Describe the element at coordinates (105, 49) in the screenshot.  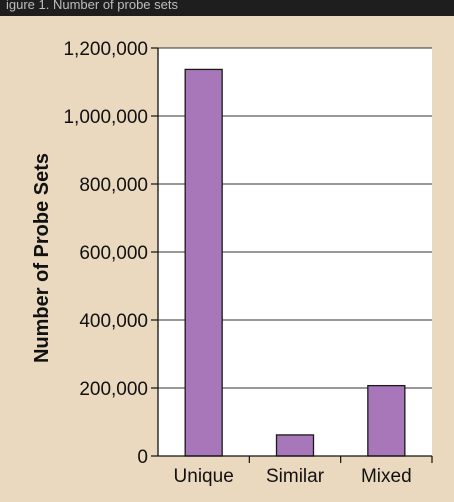
I see `y-tick-label: 1,200,000` at that location.